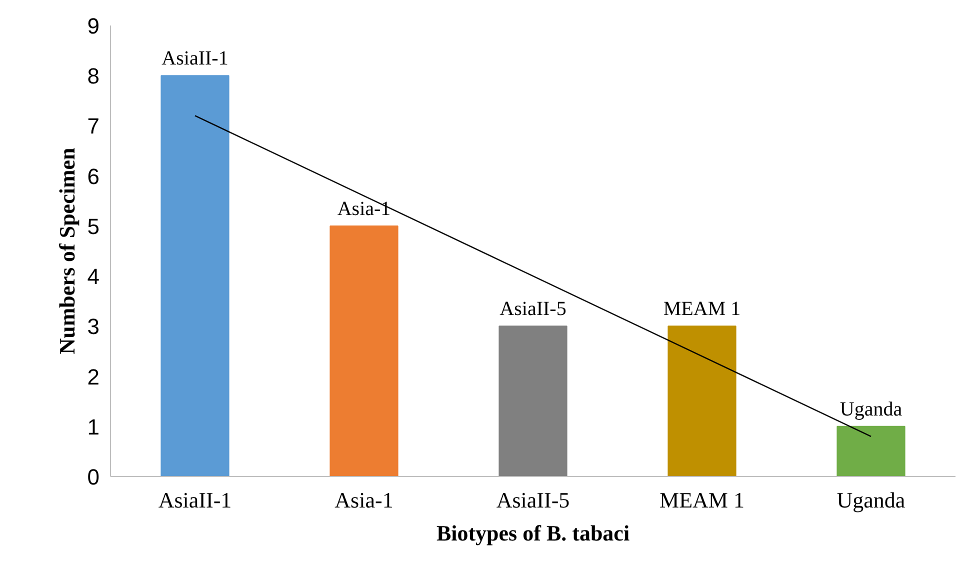 The image size is (980, 571). I want to click on x-tick-label: MEAM 1, so click(702, 500).